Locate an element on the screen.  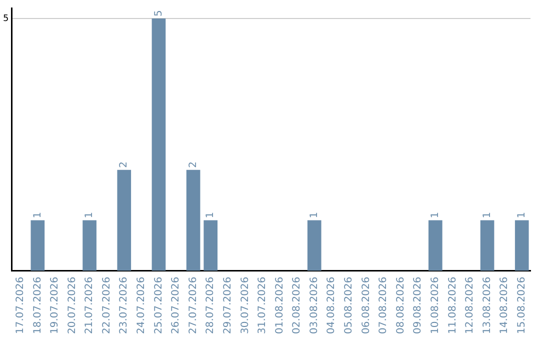
x-tick-label: 14.08.2026 is located at coordinates (504, 305).